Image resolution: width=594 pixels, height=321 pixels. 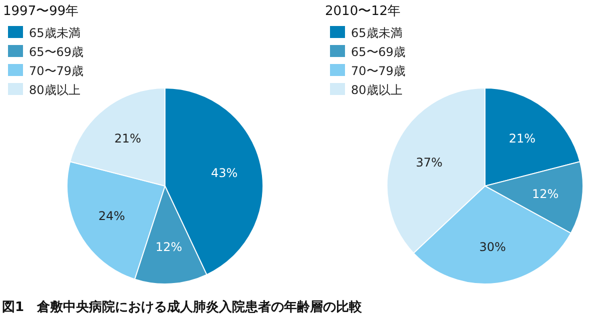 What do you see at coordinates (429, 162) in the screenshot?
I see `data-label: 37%` at bounding box center [429, 162].